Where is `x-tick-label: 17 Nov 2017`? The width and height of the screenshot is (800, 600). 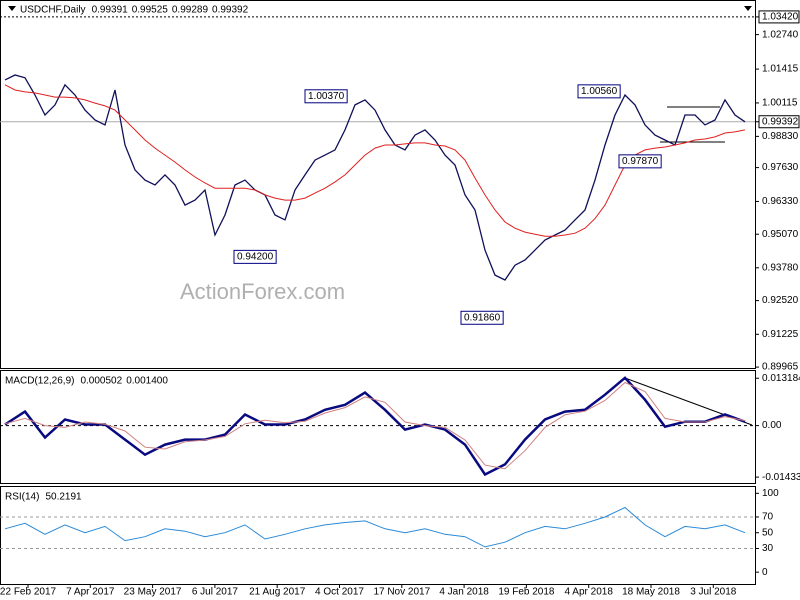
x-tick-label: 17 Nov 2017 is located at coordinates (401, 592).